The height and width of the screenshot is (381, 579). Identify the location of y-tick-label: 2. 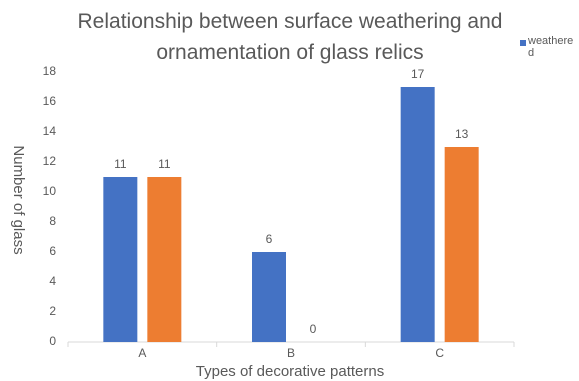
(52, 311).